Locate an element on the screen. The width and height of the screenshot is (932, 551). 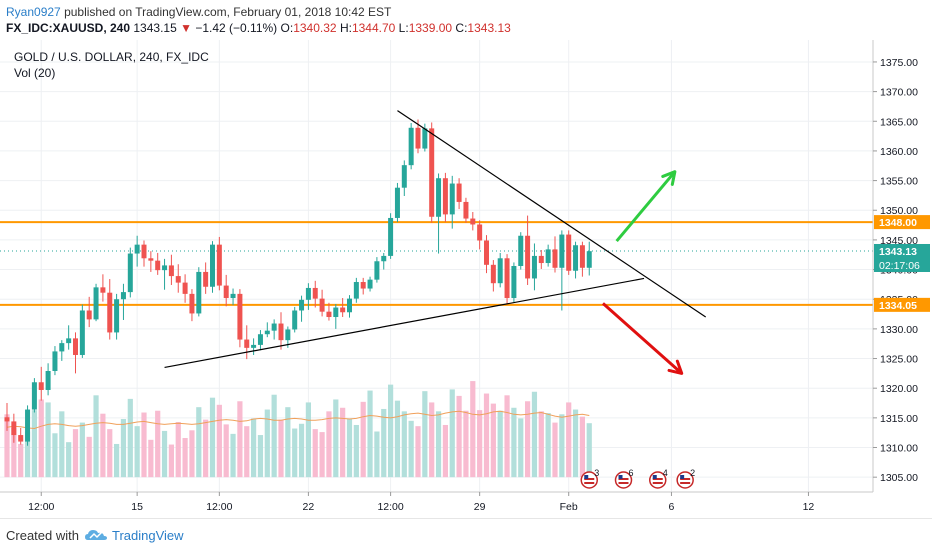
tradingview-brand: TradingView is located at coordinates (148, 535).